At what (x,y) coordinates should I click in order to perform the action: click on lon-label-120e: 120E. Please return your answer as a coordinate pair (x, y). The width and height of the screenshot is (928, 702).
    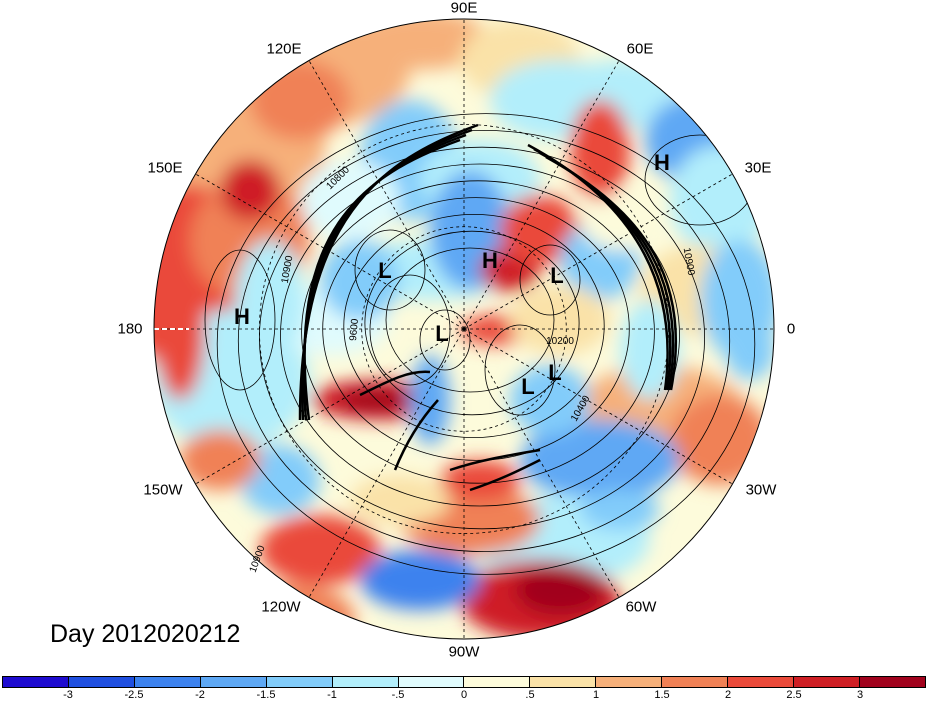
    Looking at the image, I should click on (284, 49).